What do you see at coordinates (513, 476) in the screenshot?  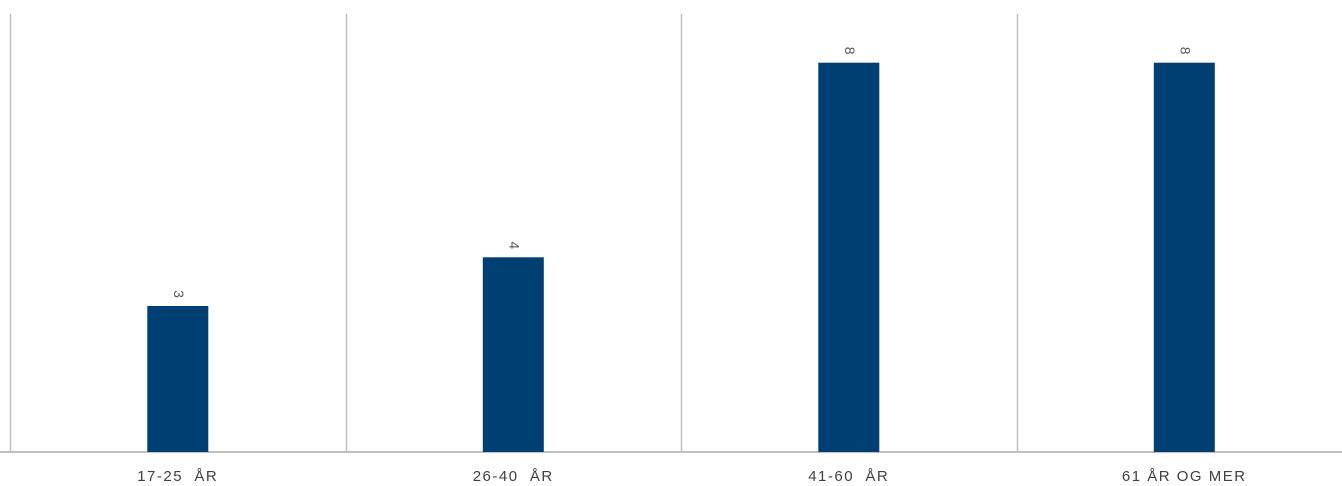 I see `x-tick-label: 26-40 ÅR` at bounding box center [513, 476].